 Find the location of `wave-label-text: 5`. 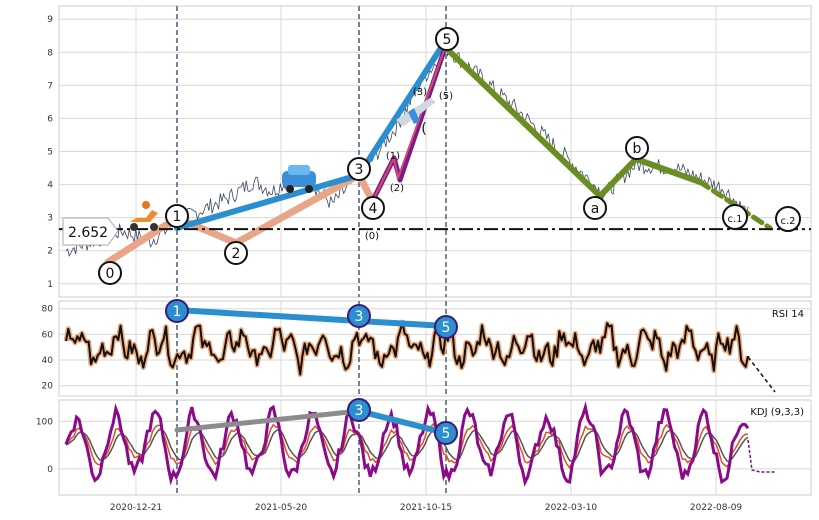

wave-label-text: 5 is located at coordinates (447, 40).